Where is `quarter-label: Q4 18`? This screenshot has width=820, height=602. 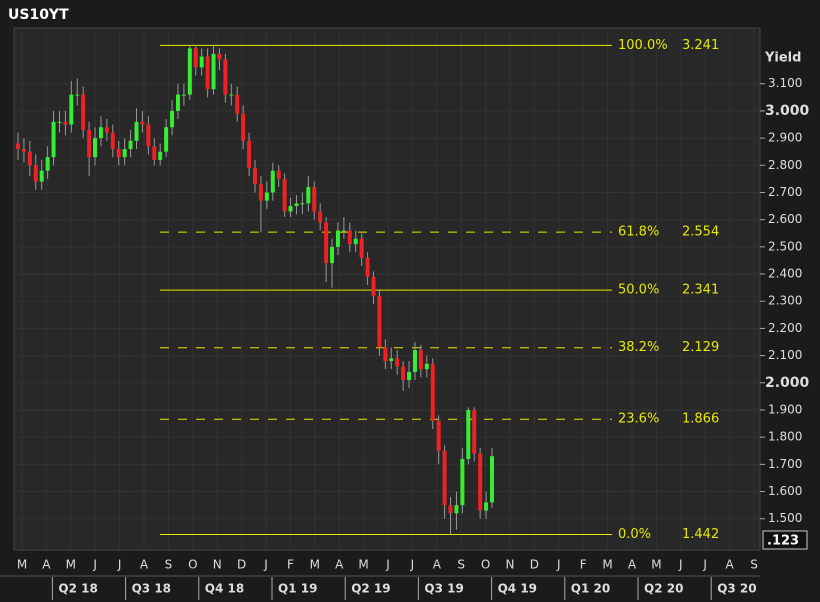 quarter-label: Q4 18 is located at coordinates (224, 589).